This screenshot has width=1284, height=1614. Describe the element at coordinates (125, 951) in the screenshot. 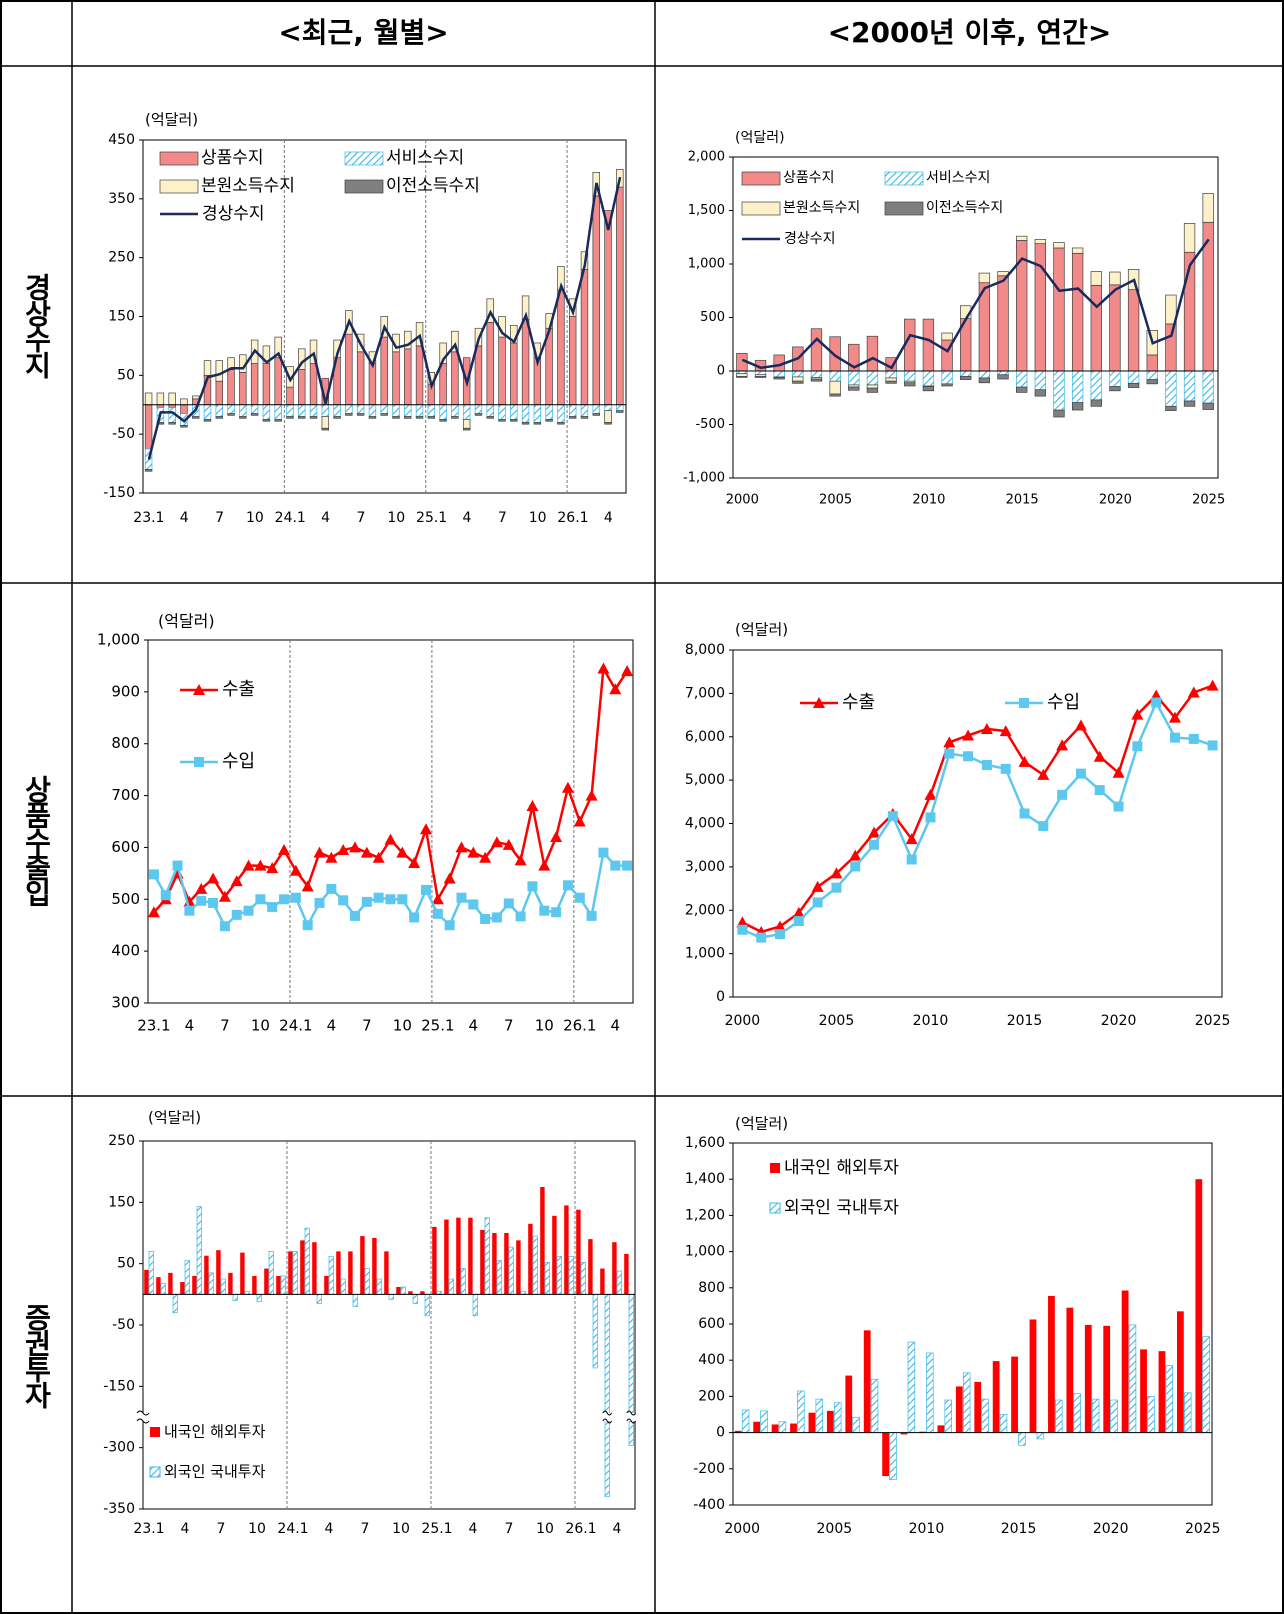

I see `y-tick-label: 400` at that location.